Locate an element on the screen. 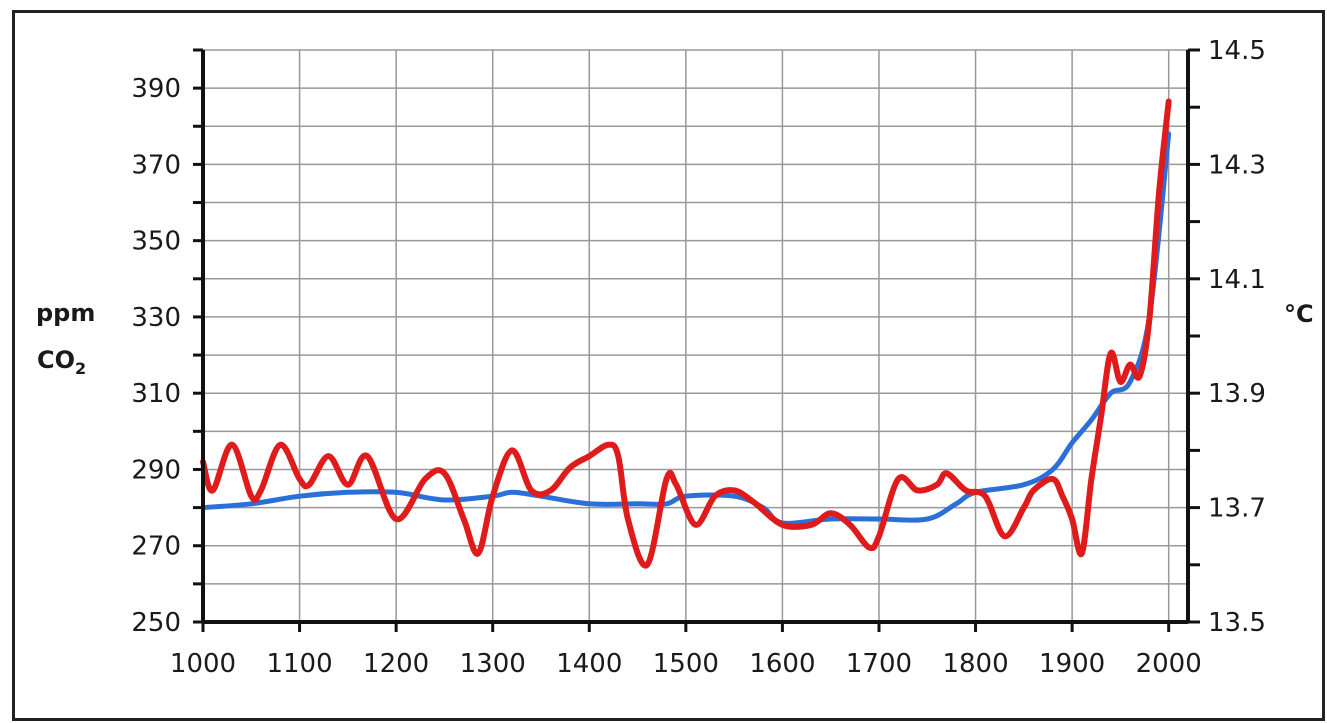 This screenshot has height=723, width=1327. y-left-tick-label: 350 is located at coordinates (156, 242).